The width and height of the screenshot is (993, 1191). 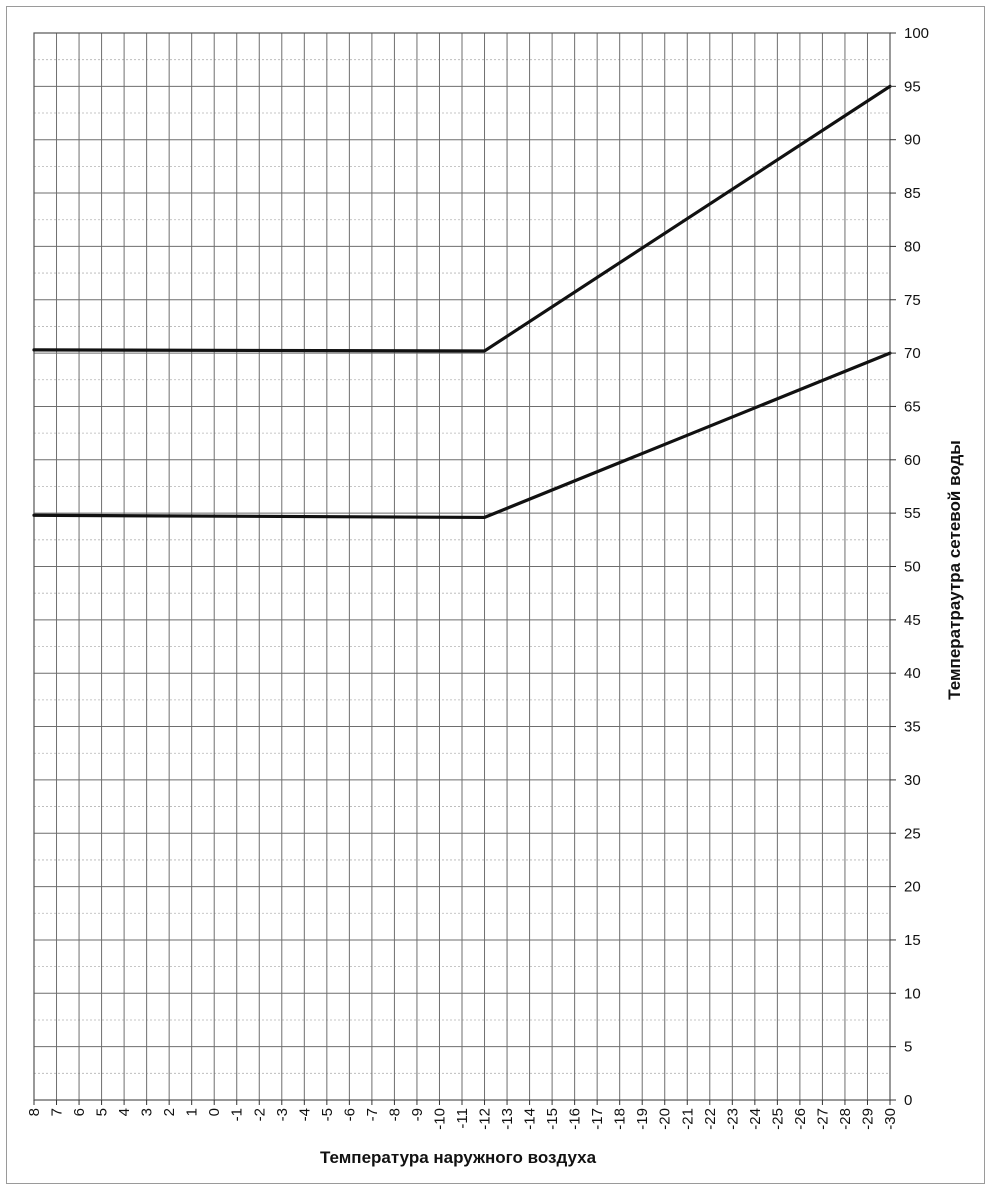 I want to click on x-tick-label: -9, so click(x=417, y=1114).